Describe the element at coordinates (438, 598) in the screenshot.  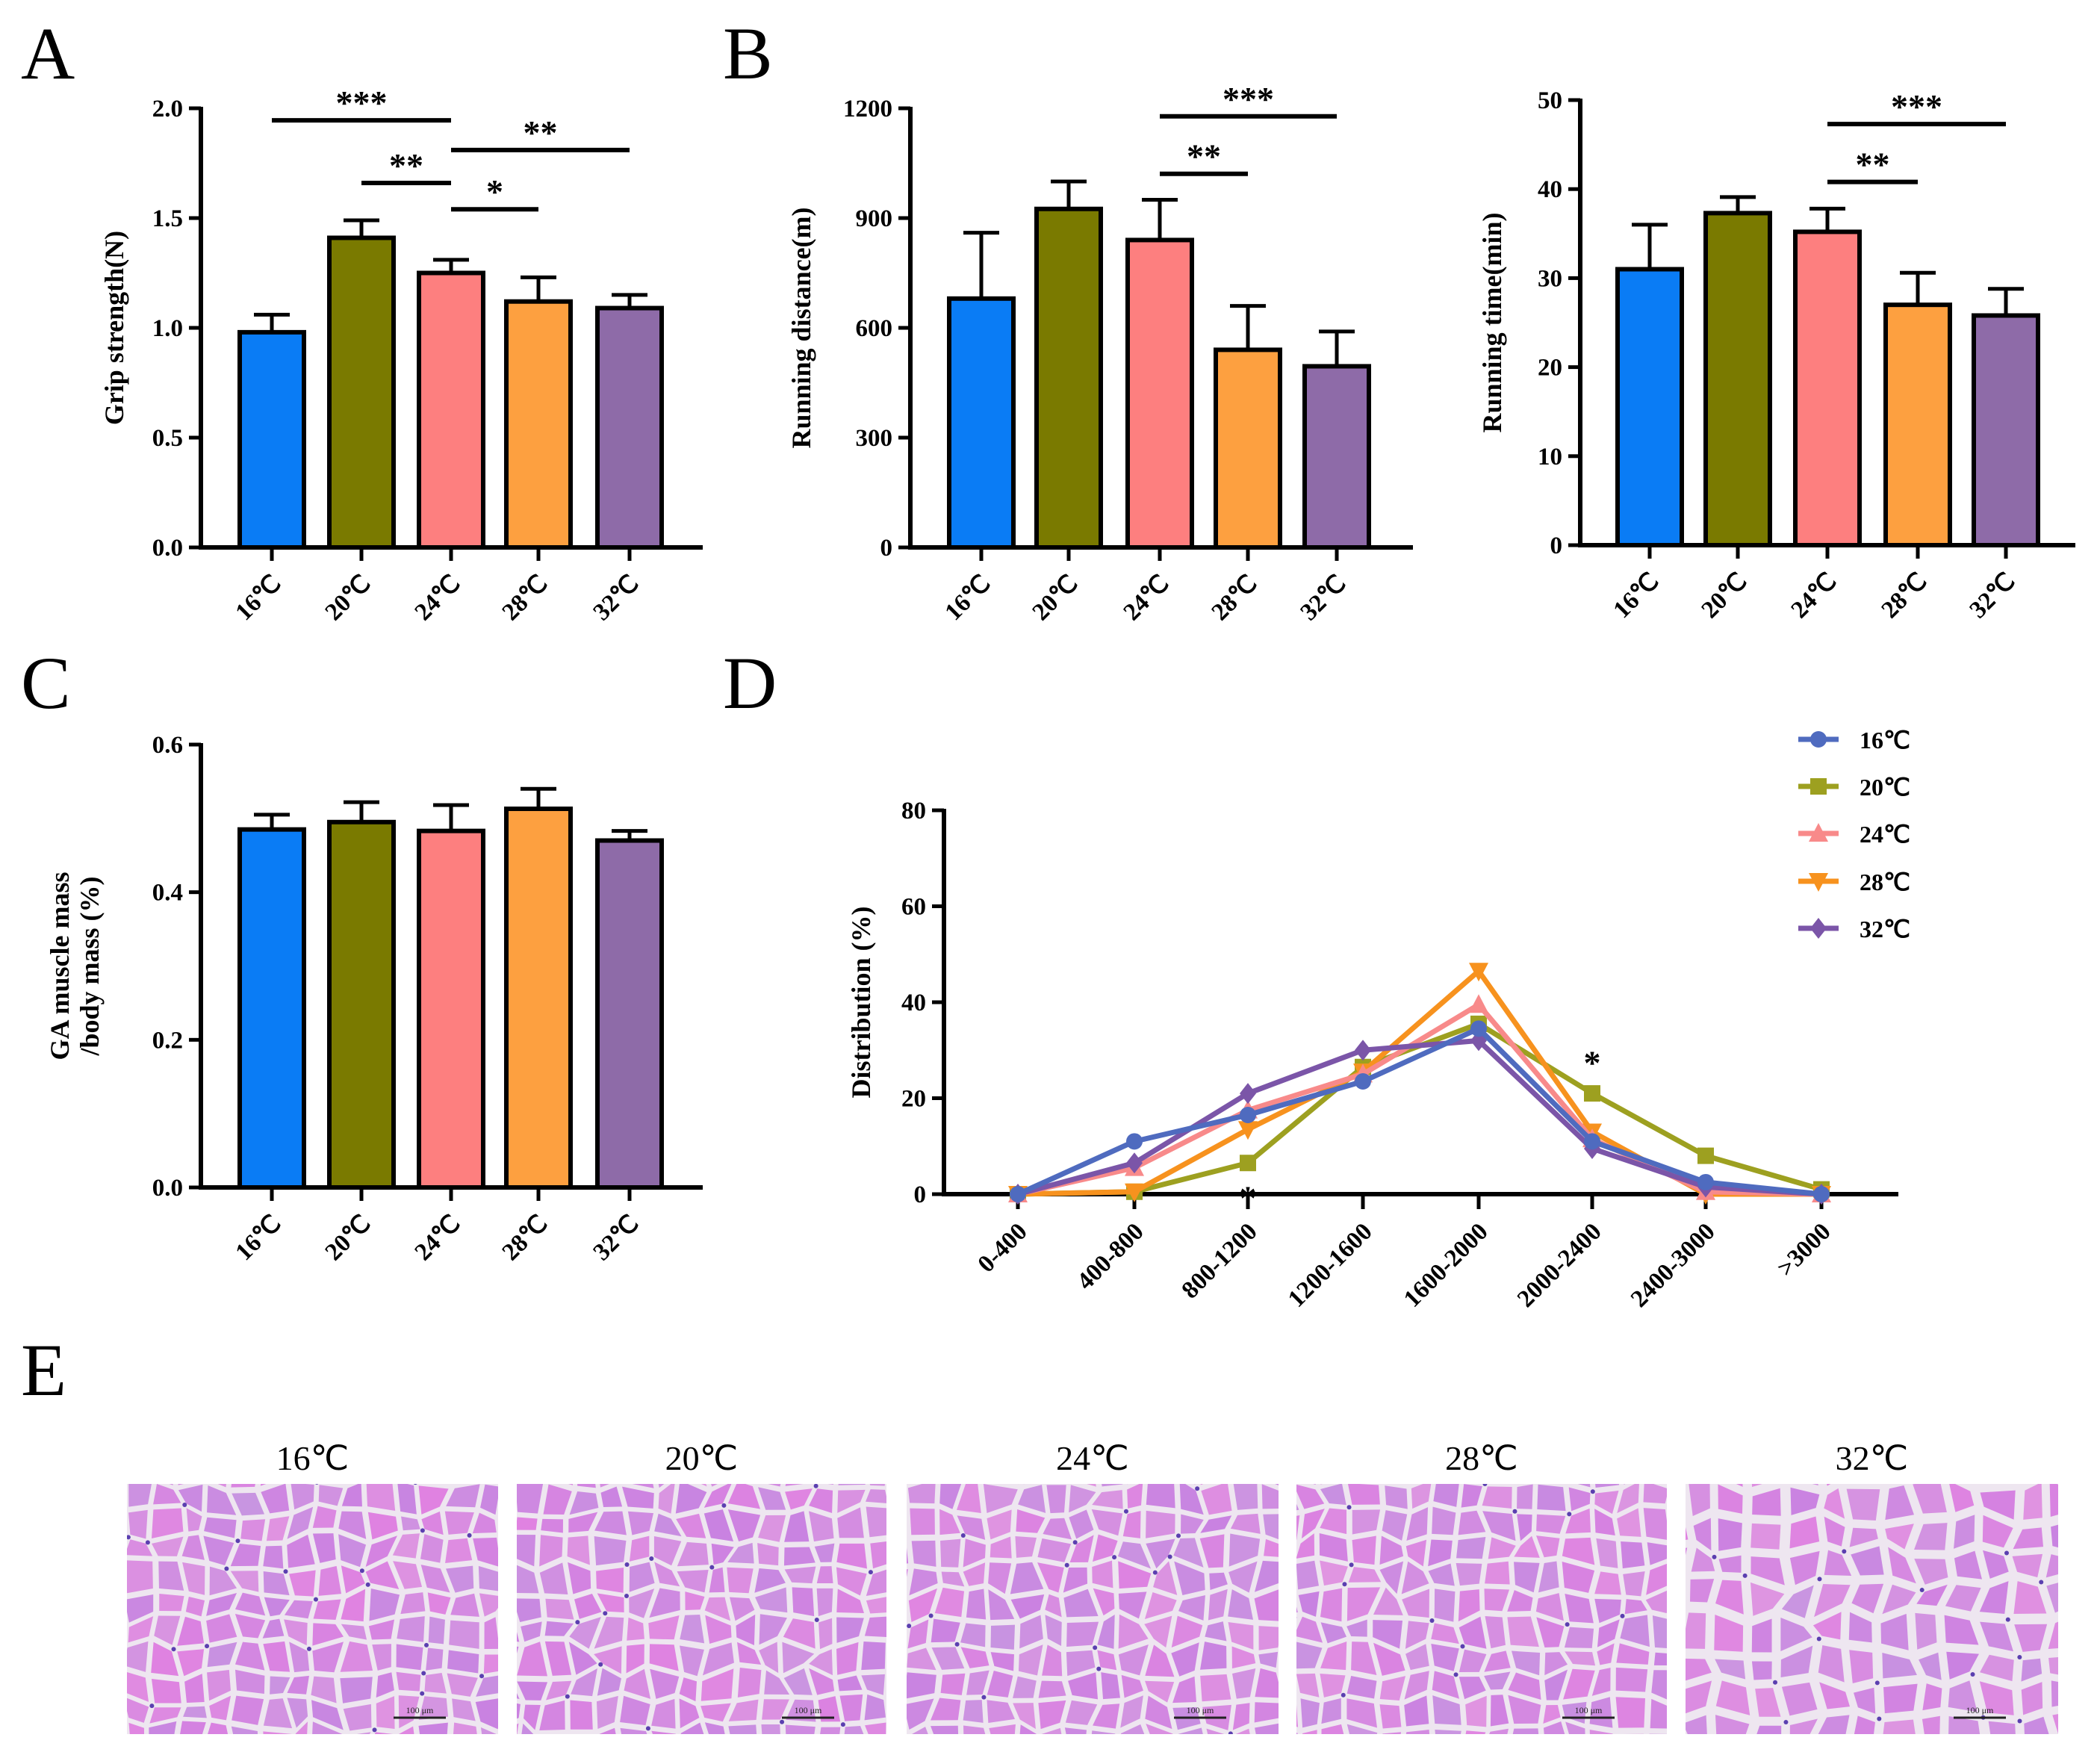
I see `x-tick-label: 24℃` at that location.